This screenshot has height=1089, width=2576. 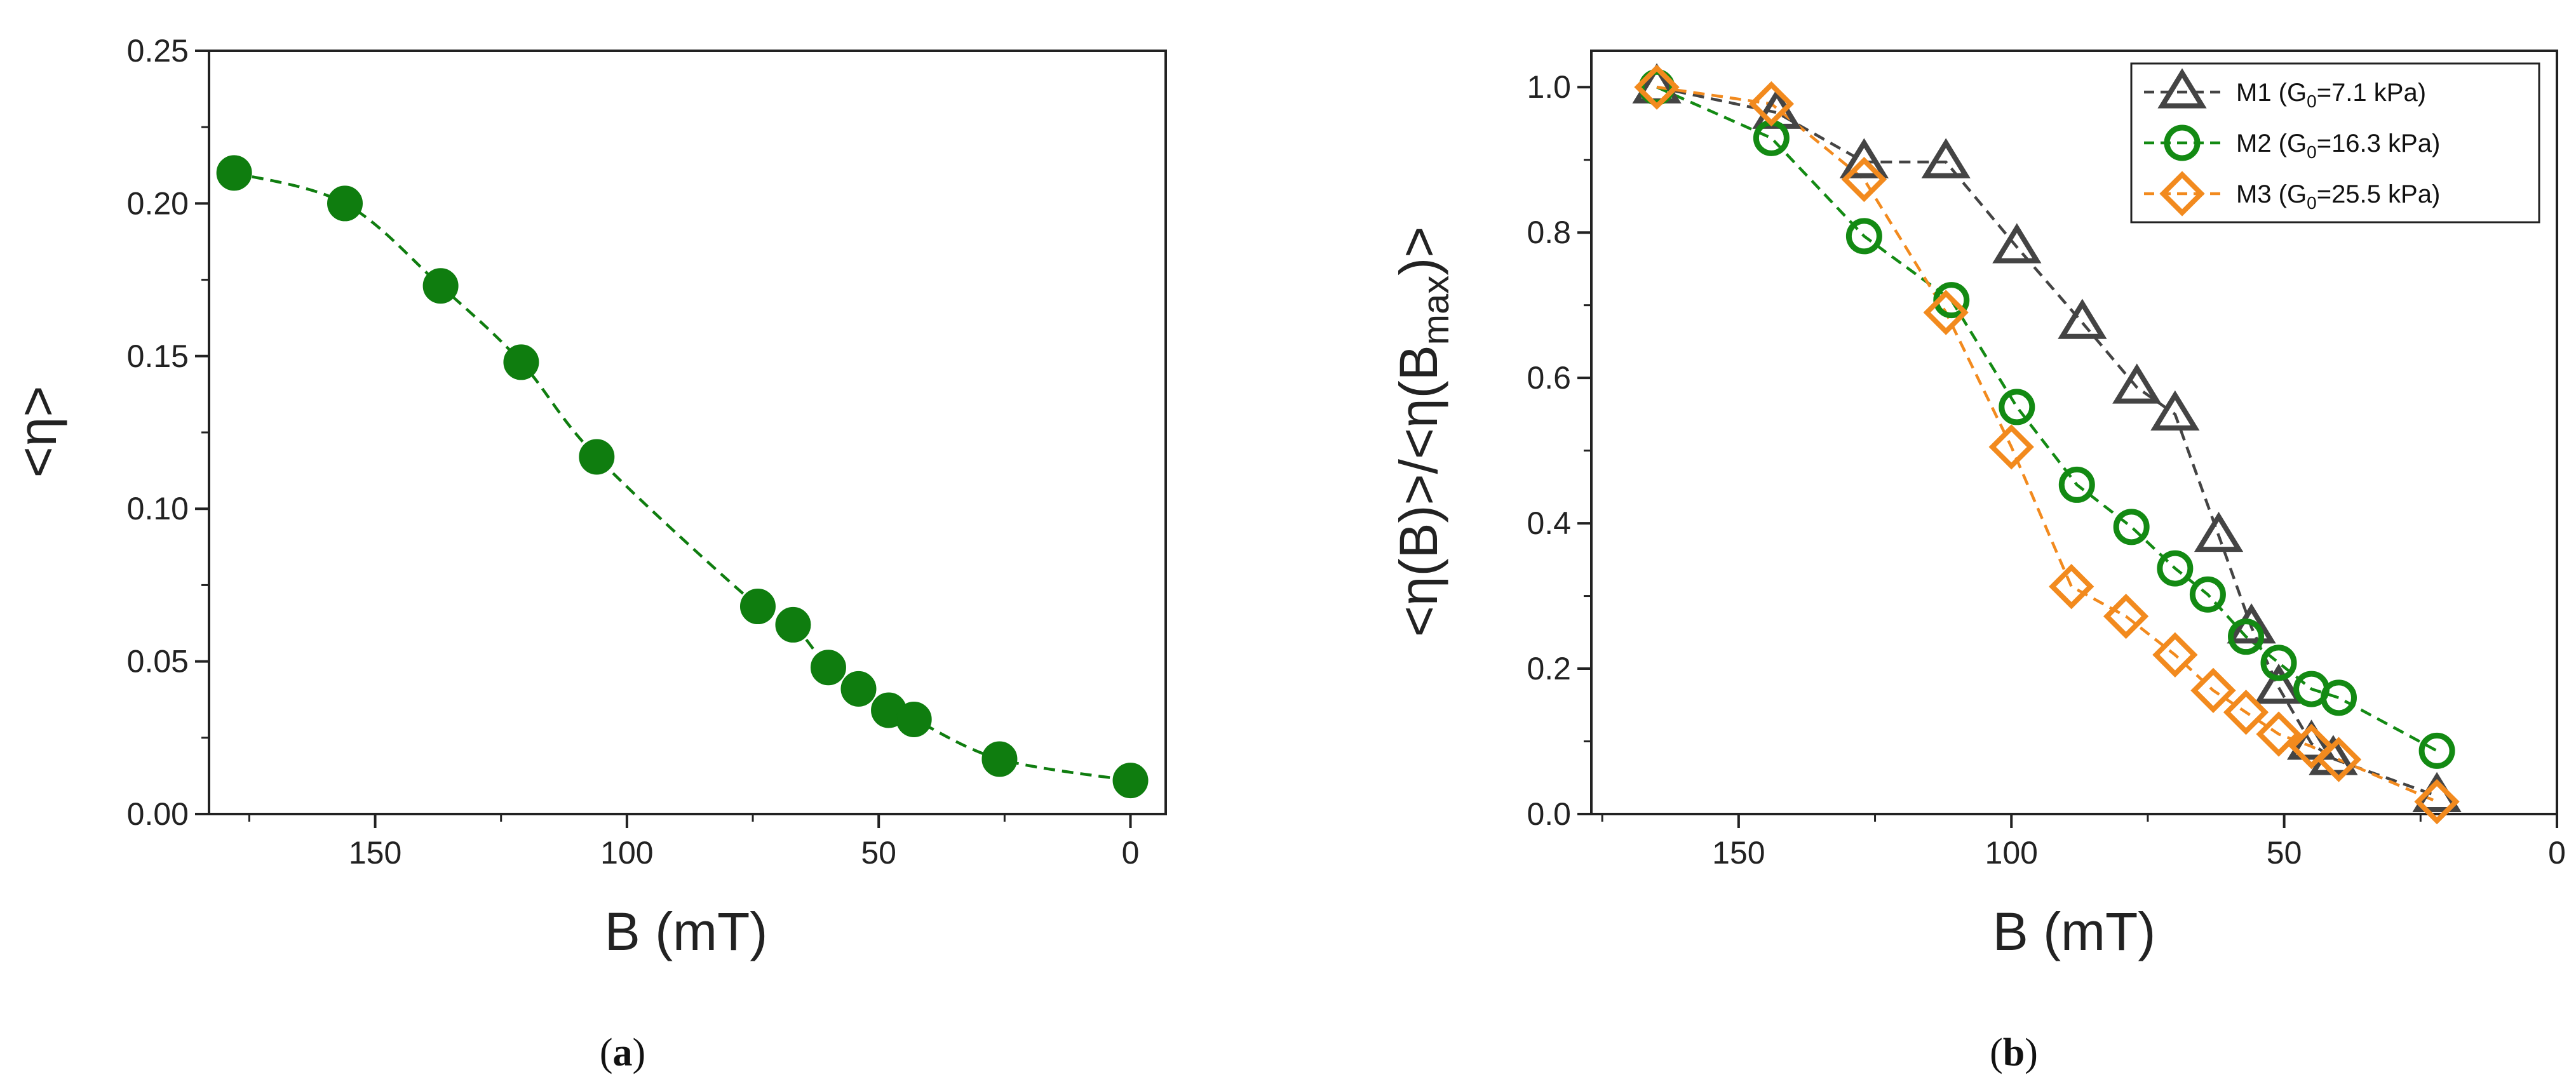 What do you see at coordinates (2557, 853) in the screenshot?
I see `chart-b-x-tick-label: 0` at bounding box center [2557, 853].